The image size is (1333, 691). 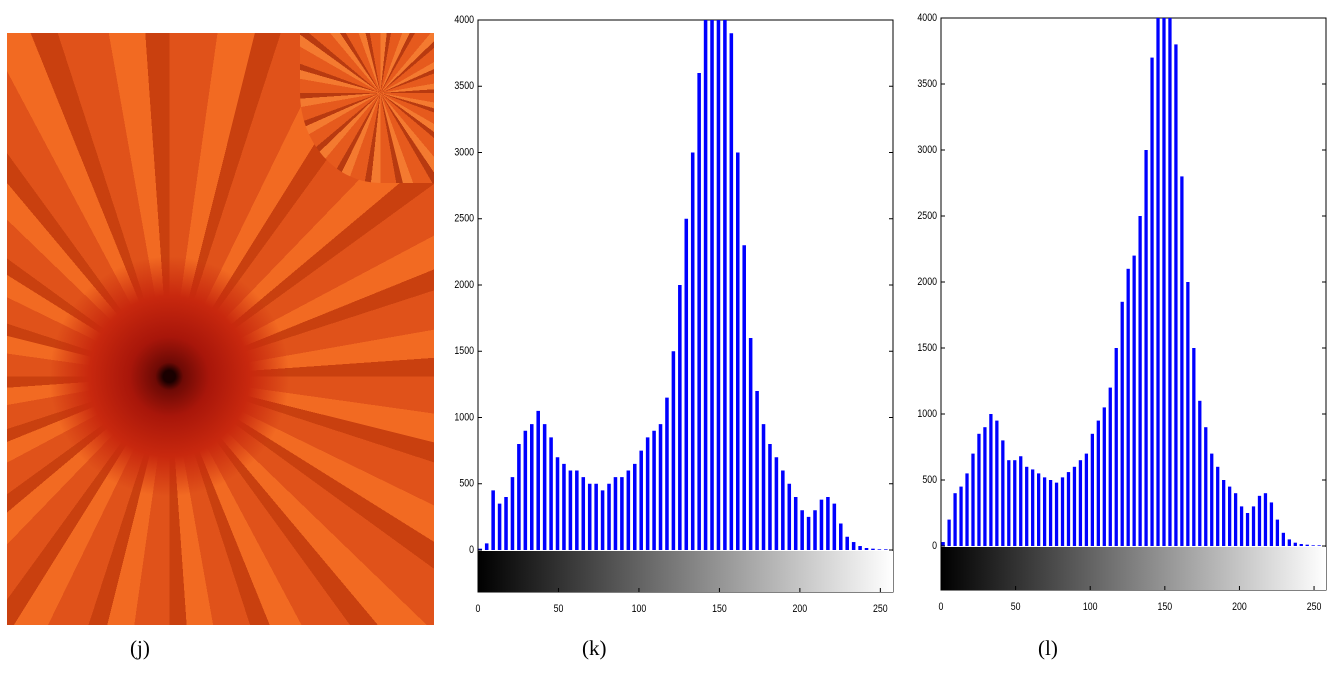 What do you see at coordinates (464, 20) in the screenshot?
I see `y-tick-label: 4000` at bounding box center [464, 20].